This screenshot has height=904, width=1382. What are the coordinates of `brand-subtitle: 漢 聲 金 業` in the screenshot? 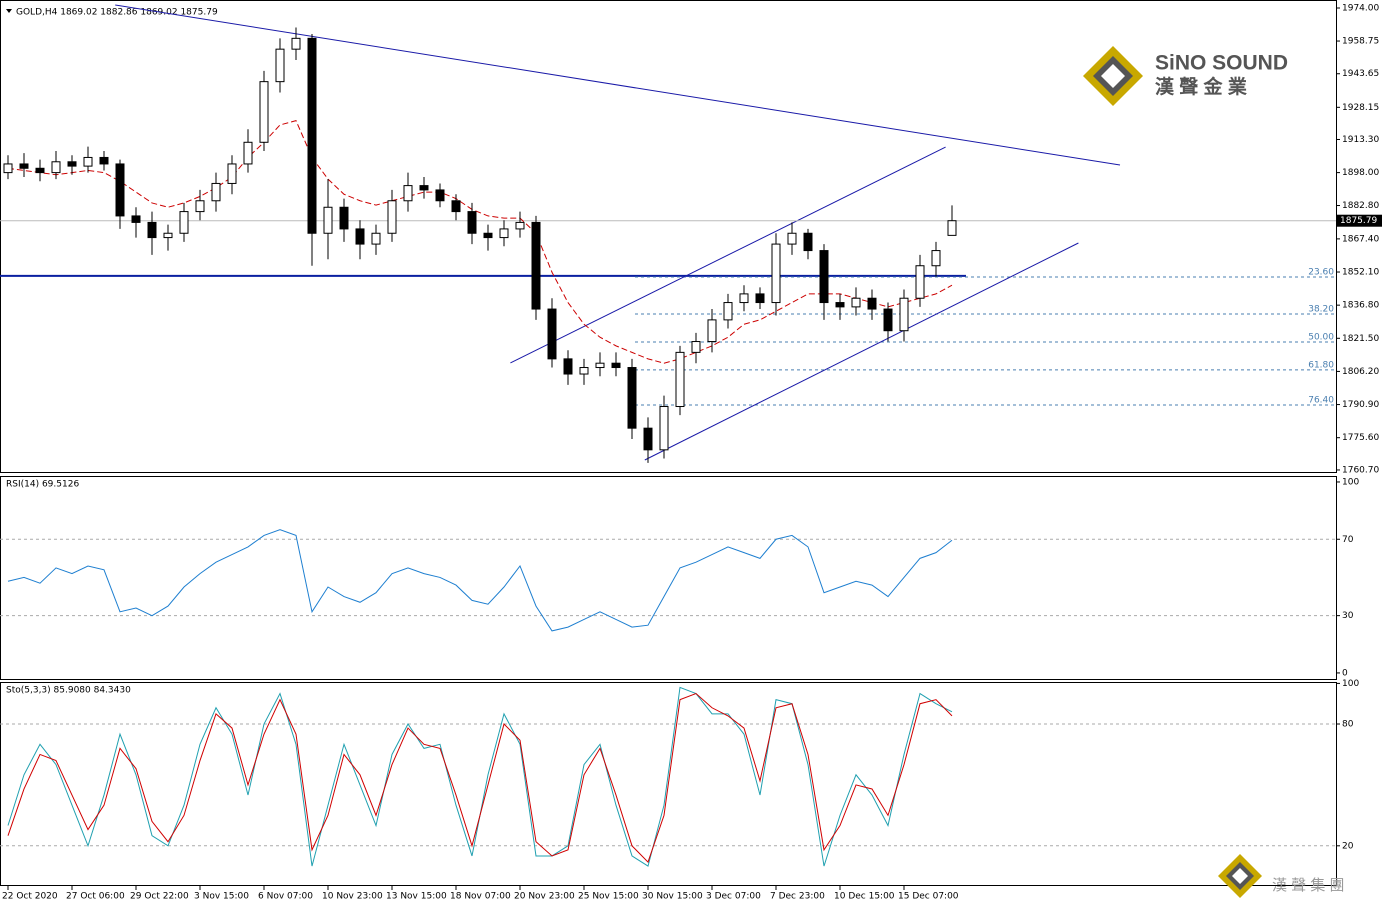 It's located at (1201, 86).